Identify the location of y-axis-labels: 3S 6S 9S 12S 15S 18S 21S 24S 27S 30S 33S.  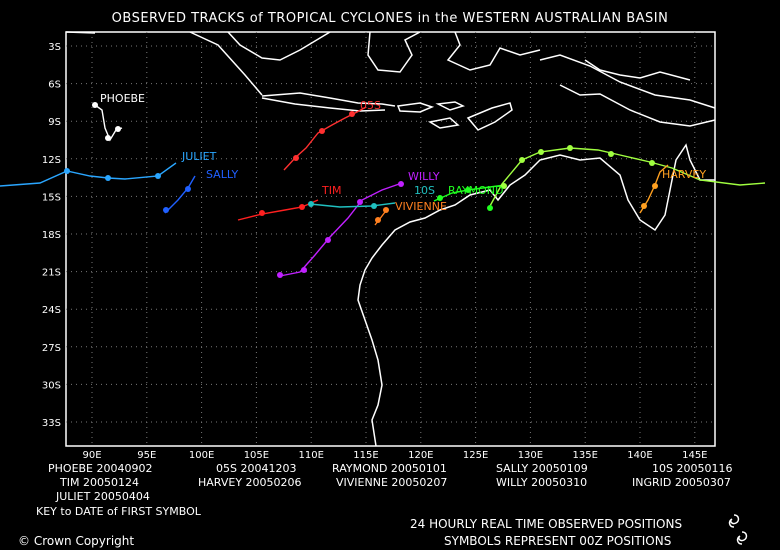
(51, 235).